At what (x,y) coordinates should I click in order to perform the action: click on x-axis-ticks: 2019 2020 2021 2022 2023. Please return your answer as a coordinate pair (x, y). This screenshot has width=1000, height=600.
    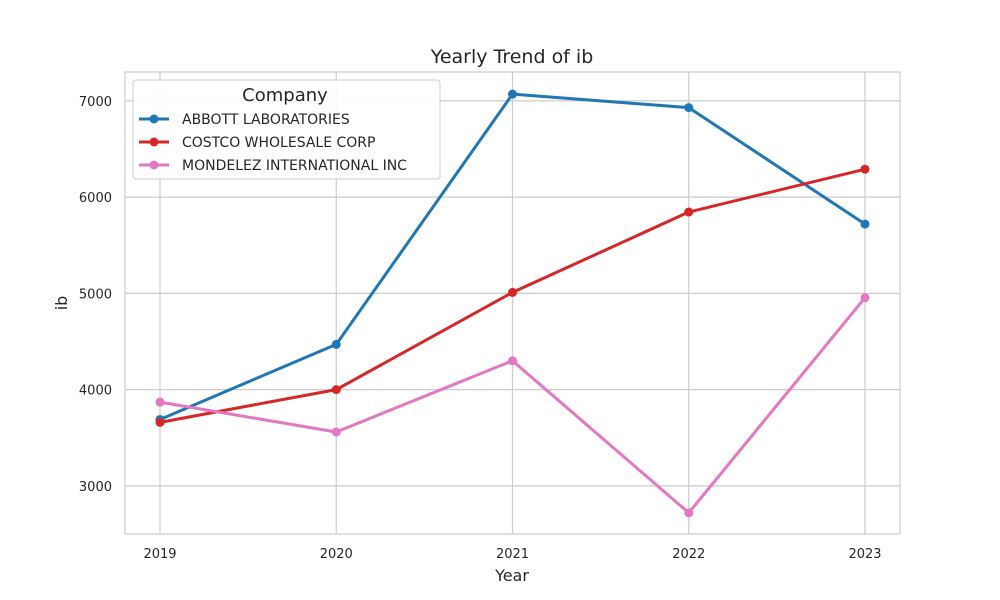
    Looking at the image, I should click on (512, 554).